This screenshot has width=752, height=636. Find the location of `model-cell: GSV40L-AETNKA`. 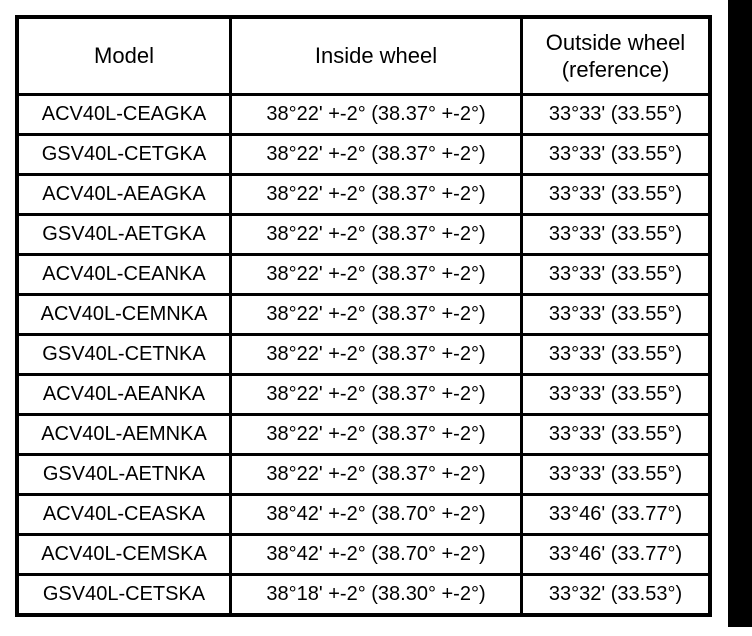

model-cell: GSV40L-AETNKA is located at coordinates (123, 474).